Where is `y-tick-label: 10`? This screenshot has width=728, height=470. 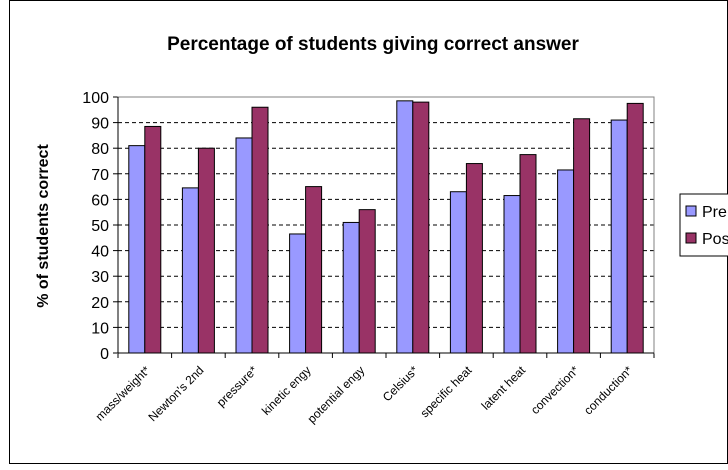 y-tick-label: 10 is located at coordinates (100, 328).